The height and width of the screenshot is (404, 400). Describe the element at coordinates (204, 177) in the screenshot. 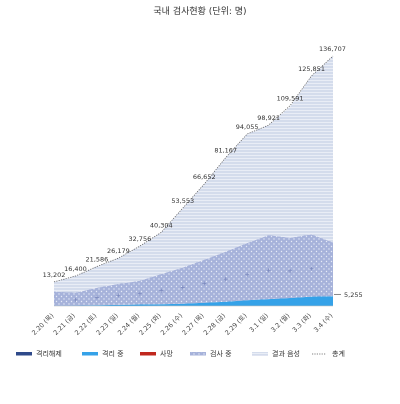

I see `data-label: 66,652` at that location.